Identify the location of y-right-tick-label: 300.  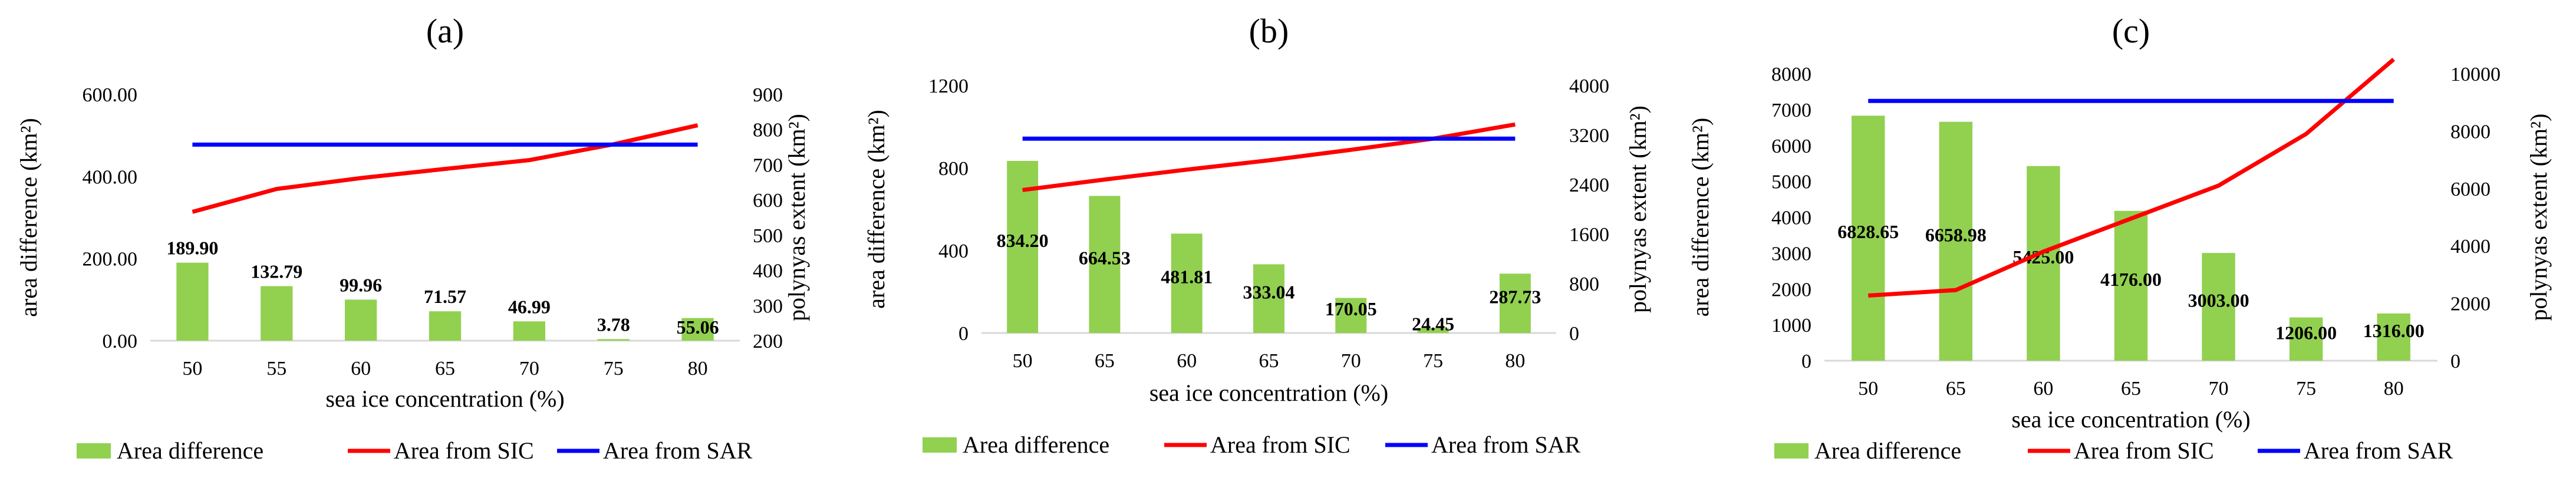
(768, 306).